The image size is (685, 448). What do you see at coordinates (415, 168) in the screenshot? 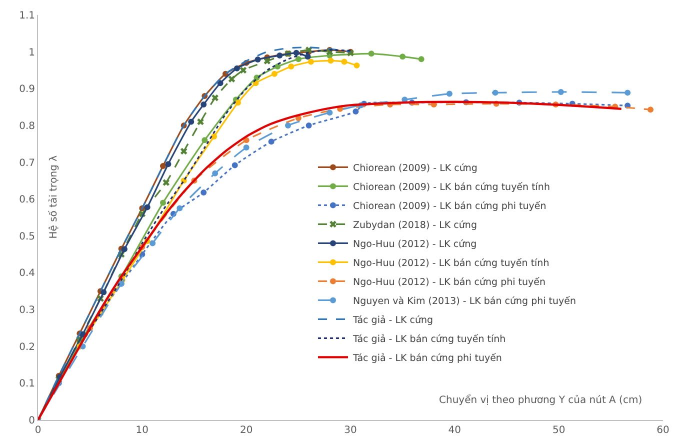
I see `legend-label: Chiorean (2009) - LK cứng` at bounding box center [415, 168].